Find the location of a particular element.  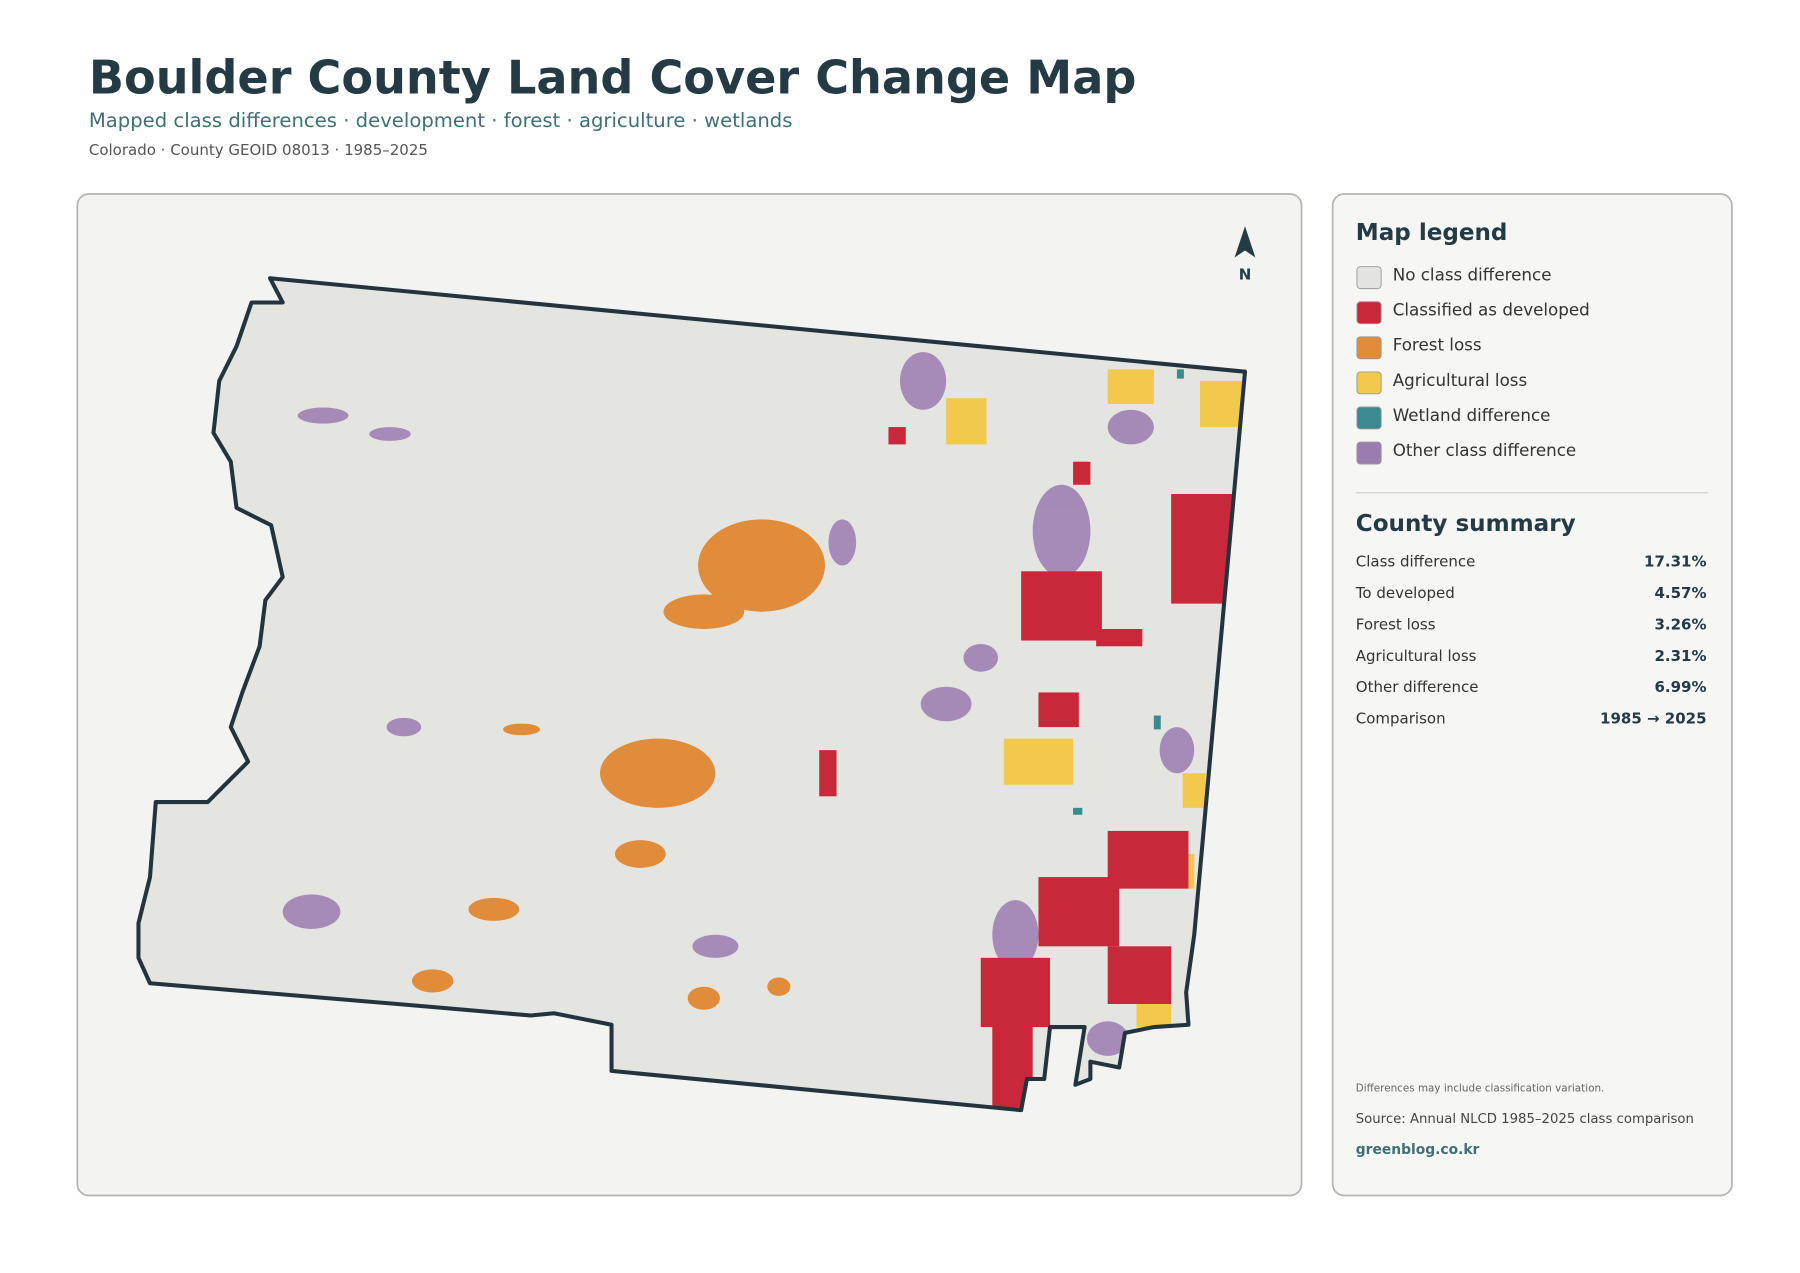

footer-link: greenblog.co.kr is located at coordinates (1418, 1150).